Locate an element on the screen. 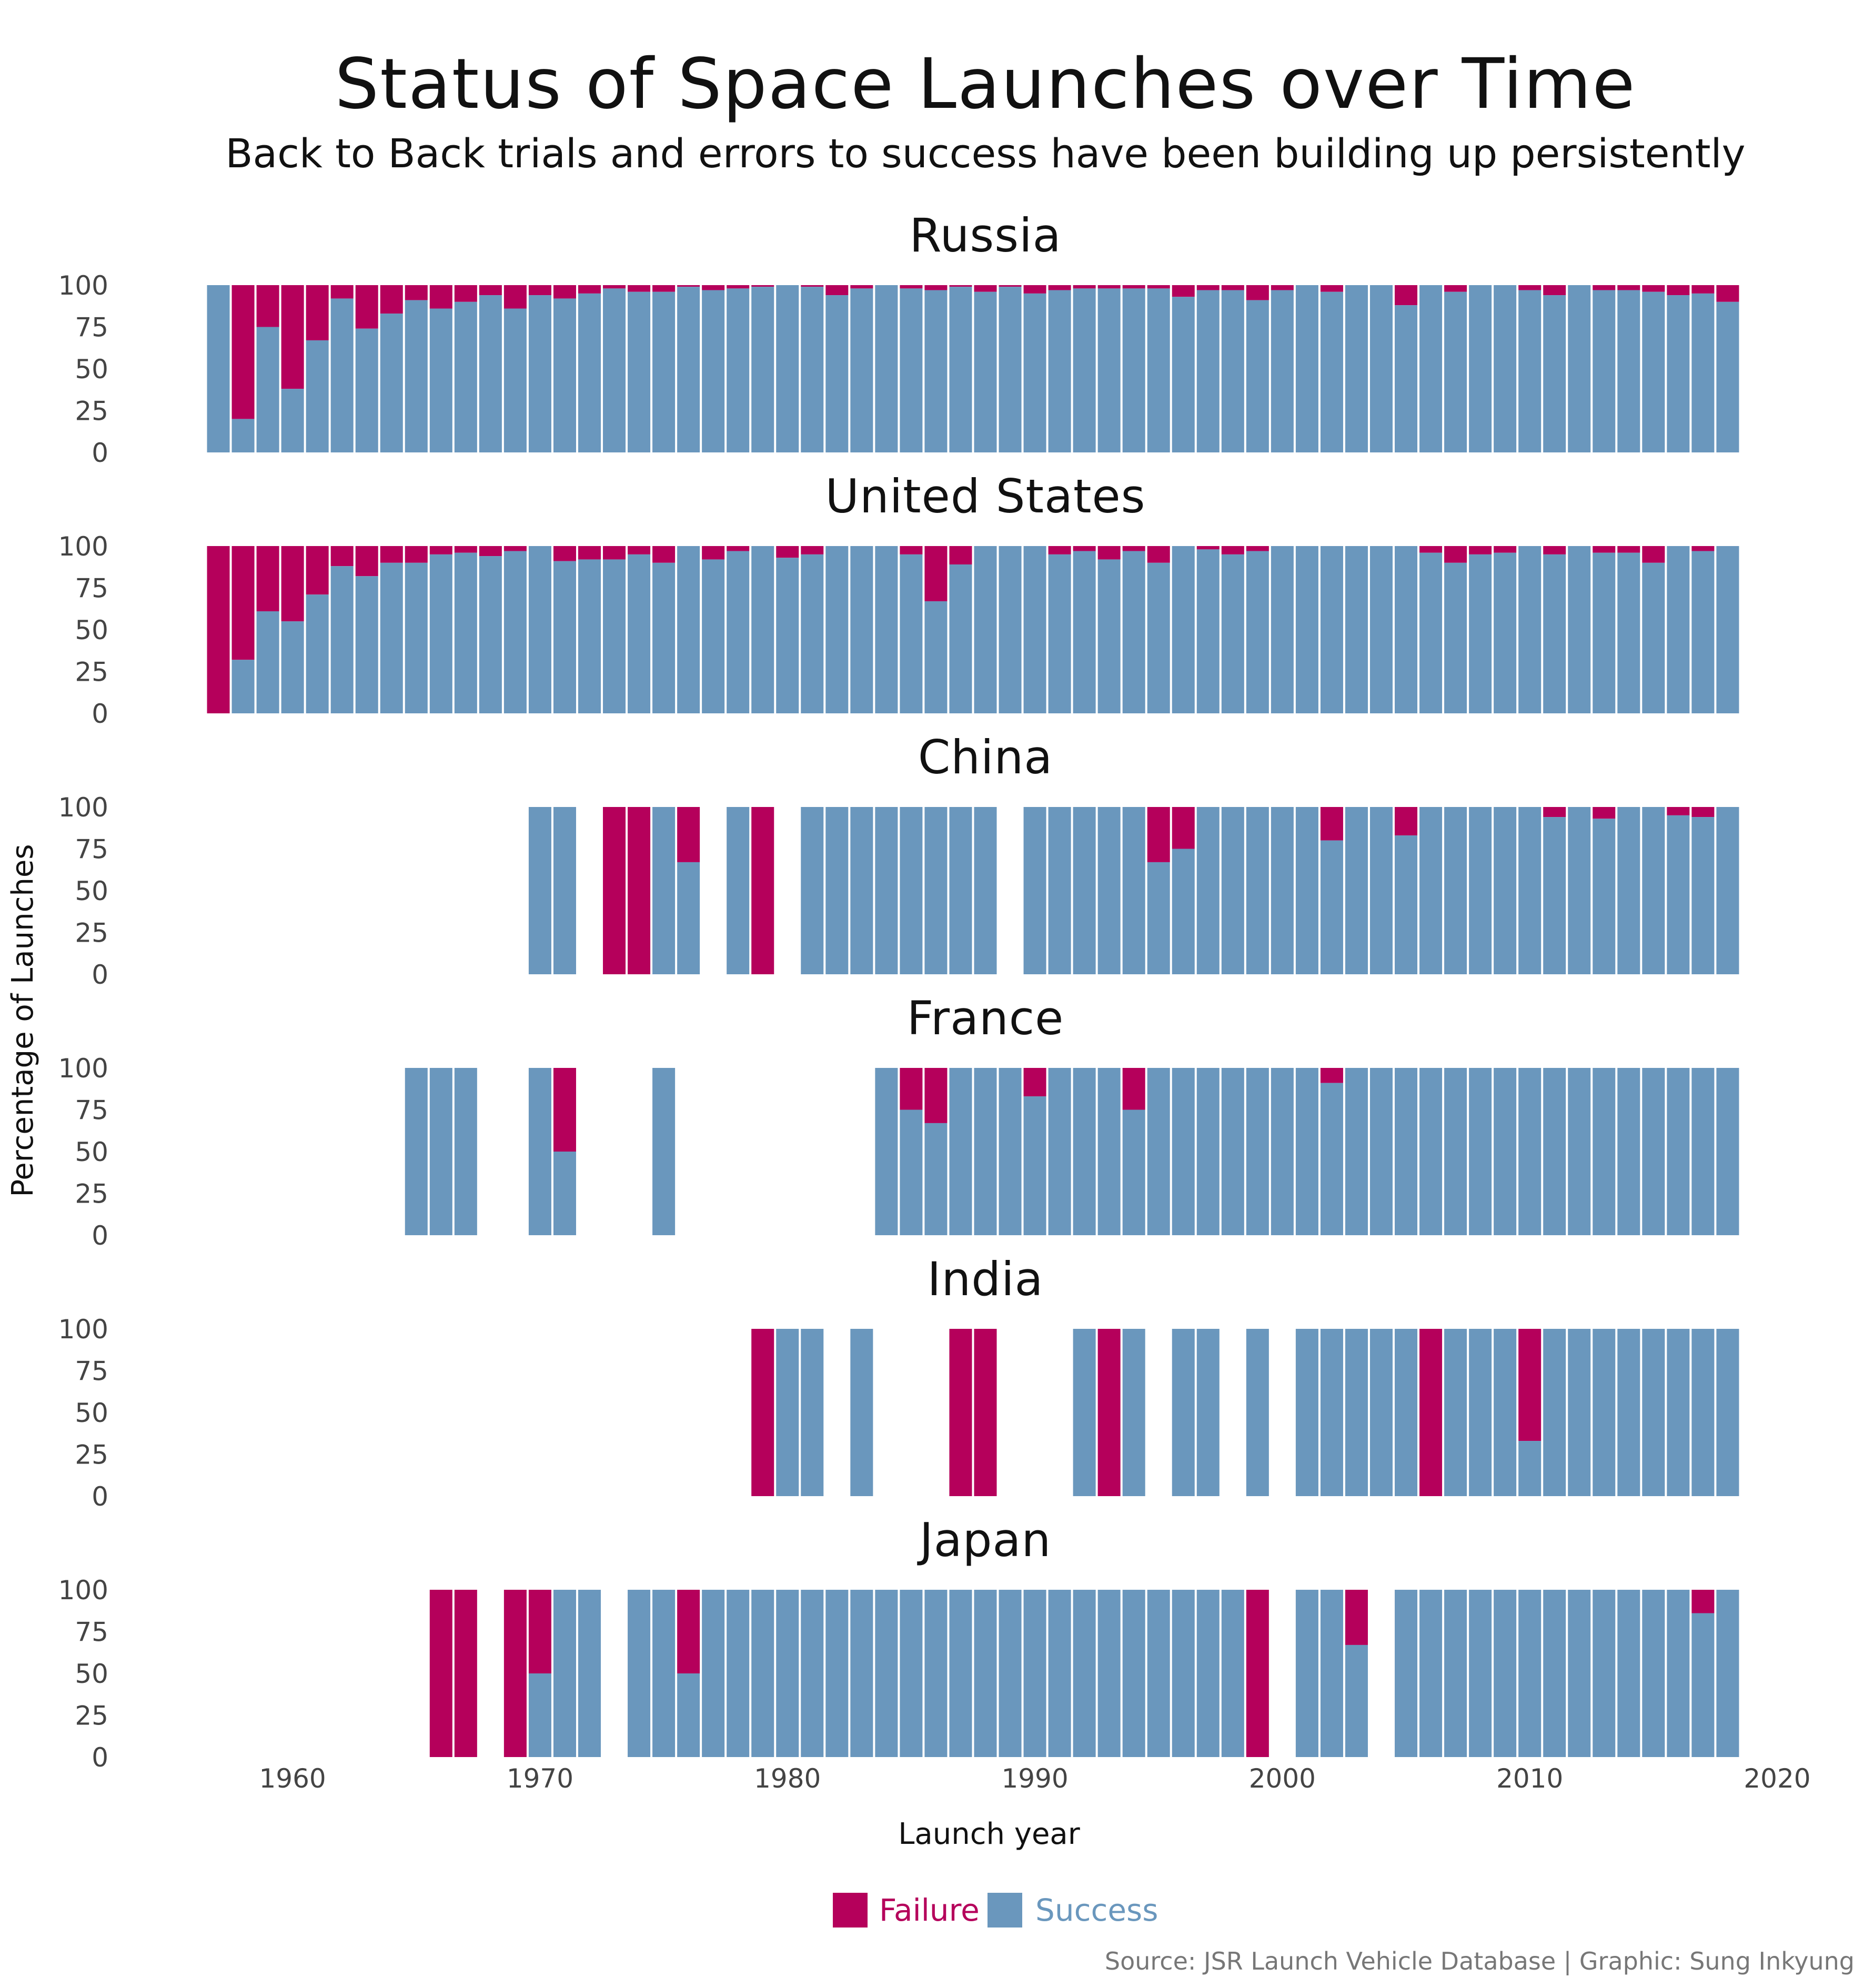 This screenshot has height=1988, width=1864. facet-russia: Russia 0 25 50 75 100 is located at coordinates (898, 338).